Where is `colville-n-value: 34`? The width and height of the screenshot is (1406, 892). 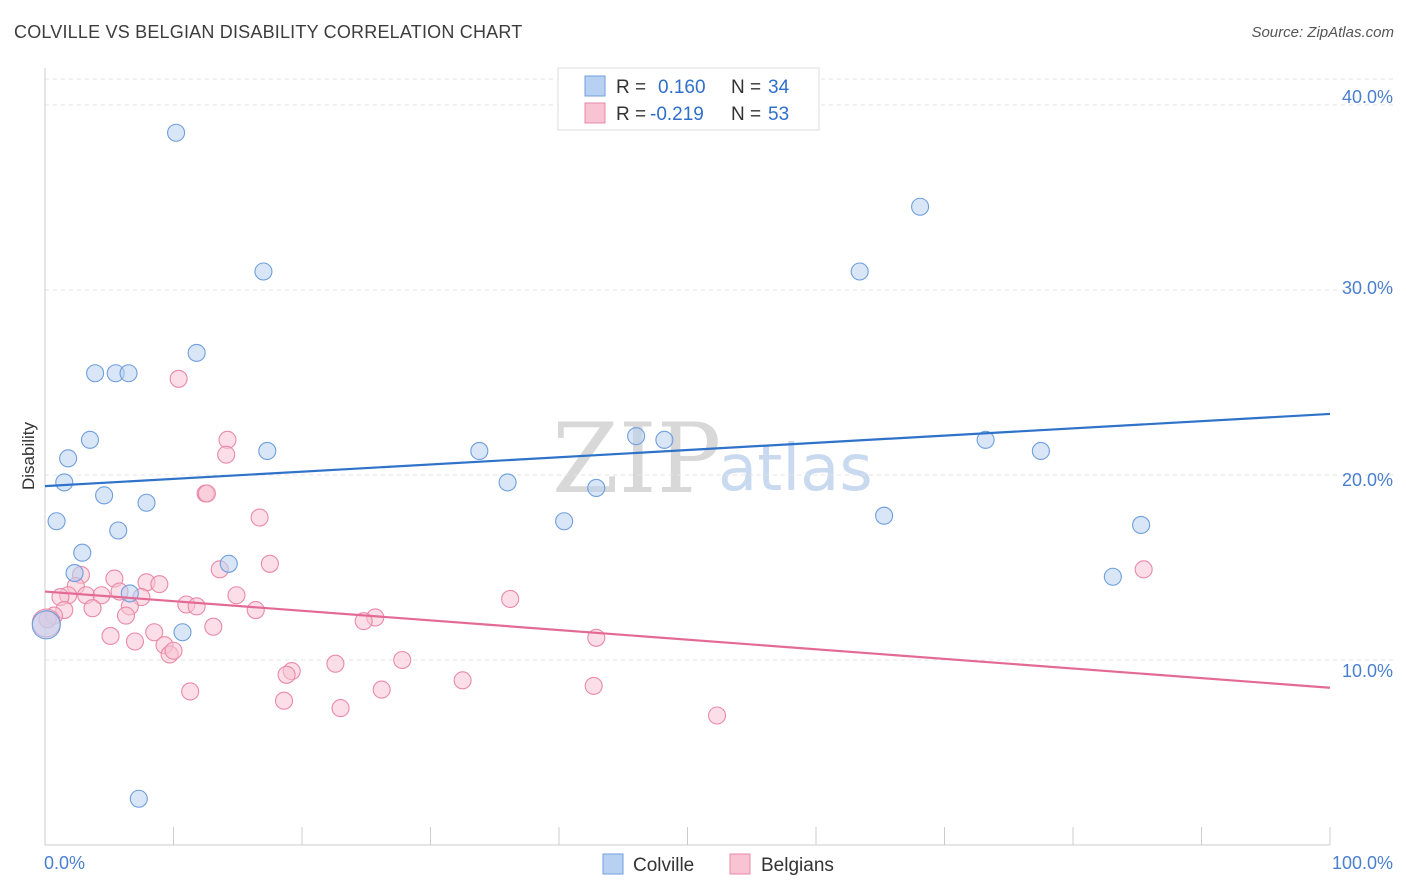 colville-n-value: 34 is located at coordinates (779, 87).